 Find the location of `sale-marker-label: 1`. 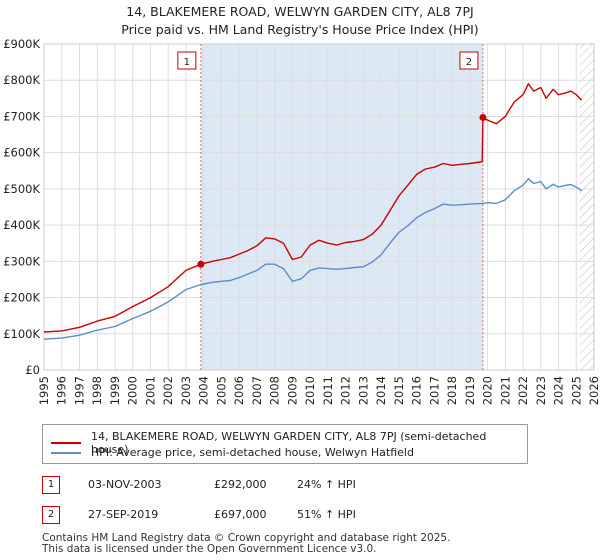

sale-marker-label: 1 is located at coordinates (187, 62).